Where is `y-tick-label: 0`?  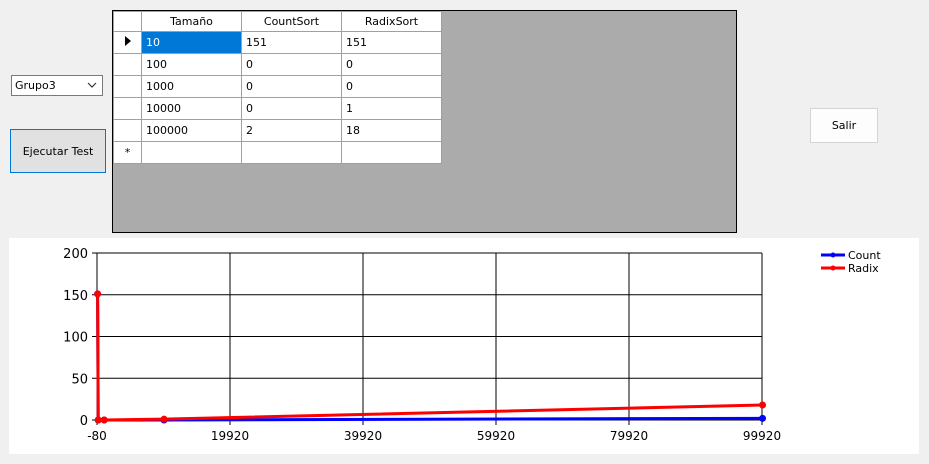 y-tick-label: 0 is located at coordinates (84, 421).